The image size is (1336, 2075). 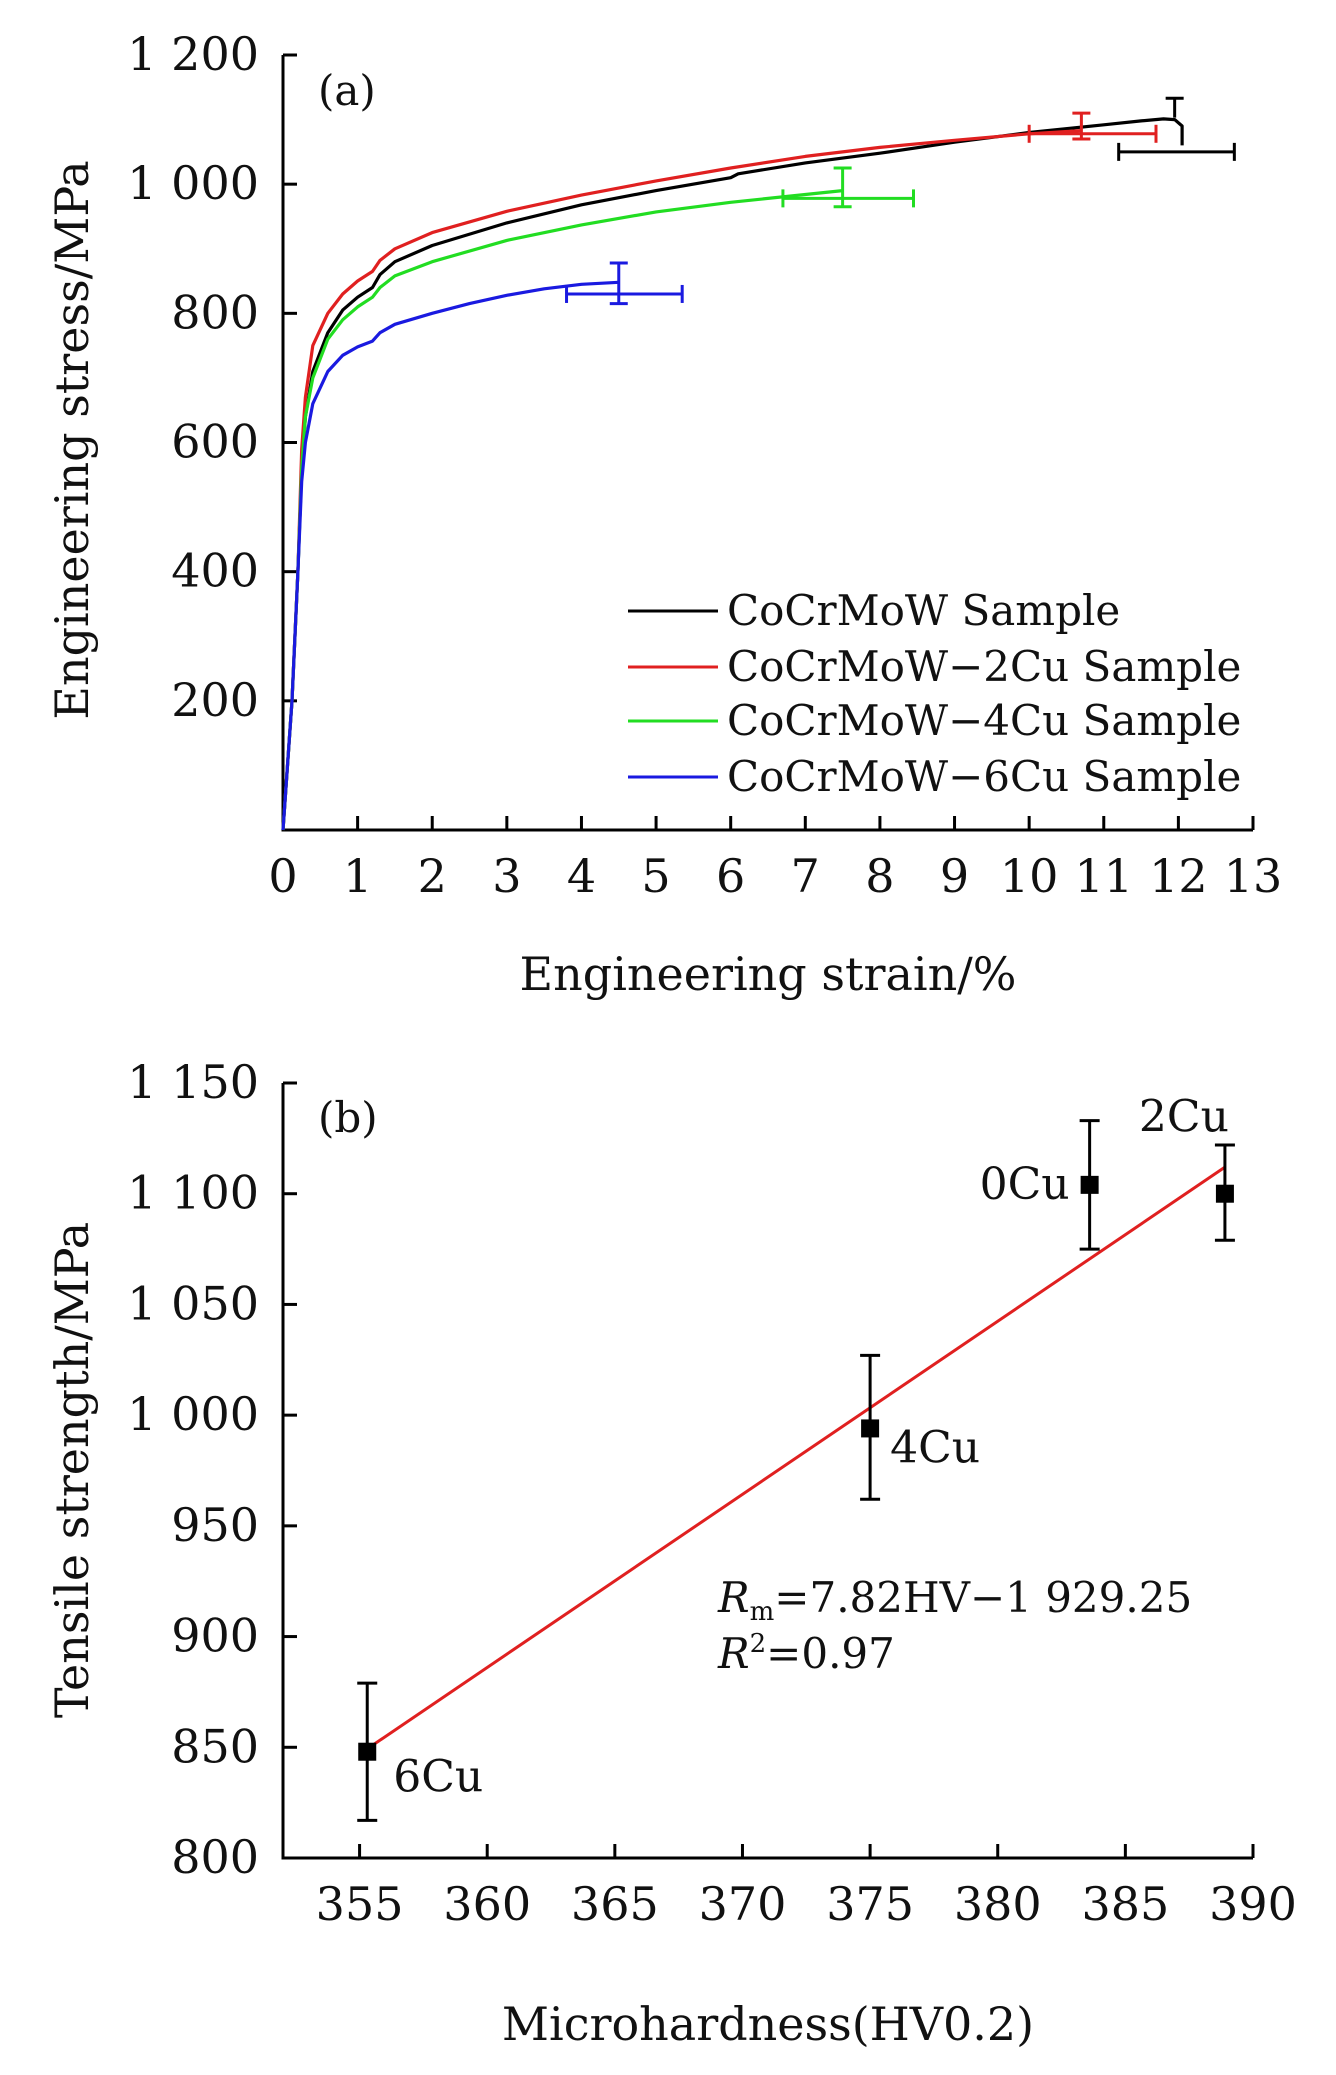 I want to click on x-tick-label: 2, so click(x=432, y=876).